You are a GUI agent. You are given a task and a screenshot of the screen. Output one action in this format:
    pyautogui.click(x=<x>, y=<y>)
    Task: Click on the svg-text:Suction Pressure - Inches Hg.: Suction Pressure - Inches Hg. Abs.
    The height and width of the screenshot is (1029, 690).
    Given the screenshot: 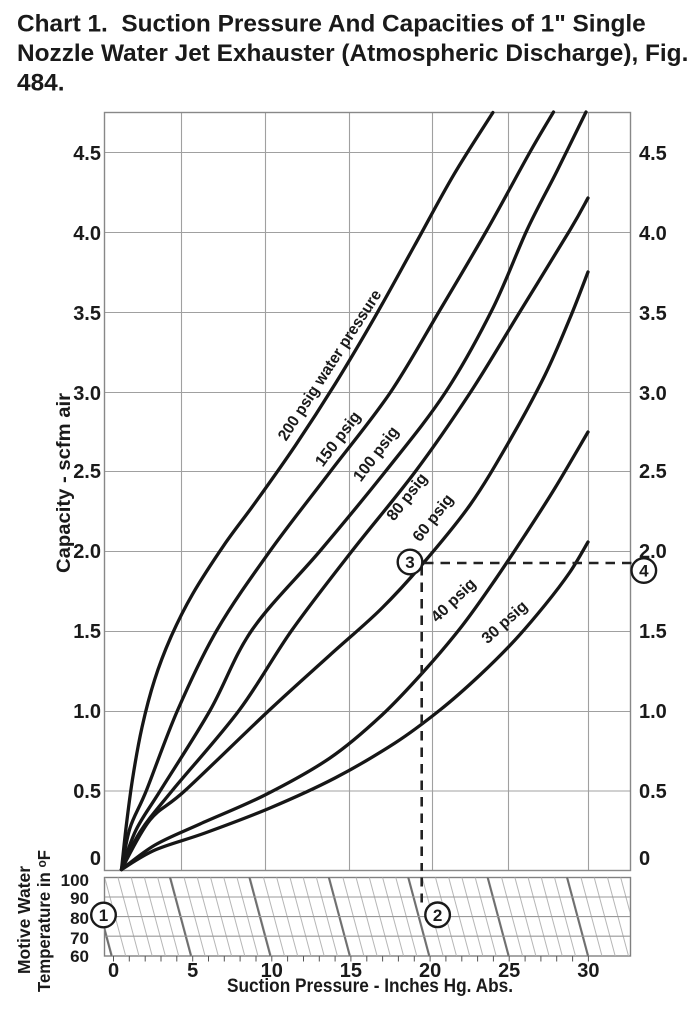 What is the action you would take?
    pyautogui.click(x=370, y=986)
    